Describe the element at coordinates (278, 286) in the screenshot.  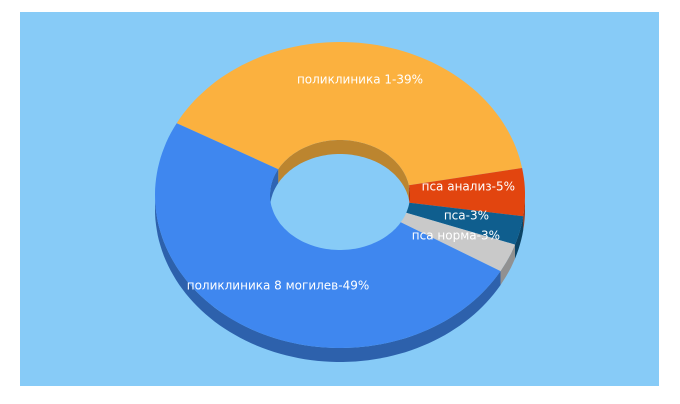
I see `data-label: поликлиника 8 могилев-49%` at that location.